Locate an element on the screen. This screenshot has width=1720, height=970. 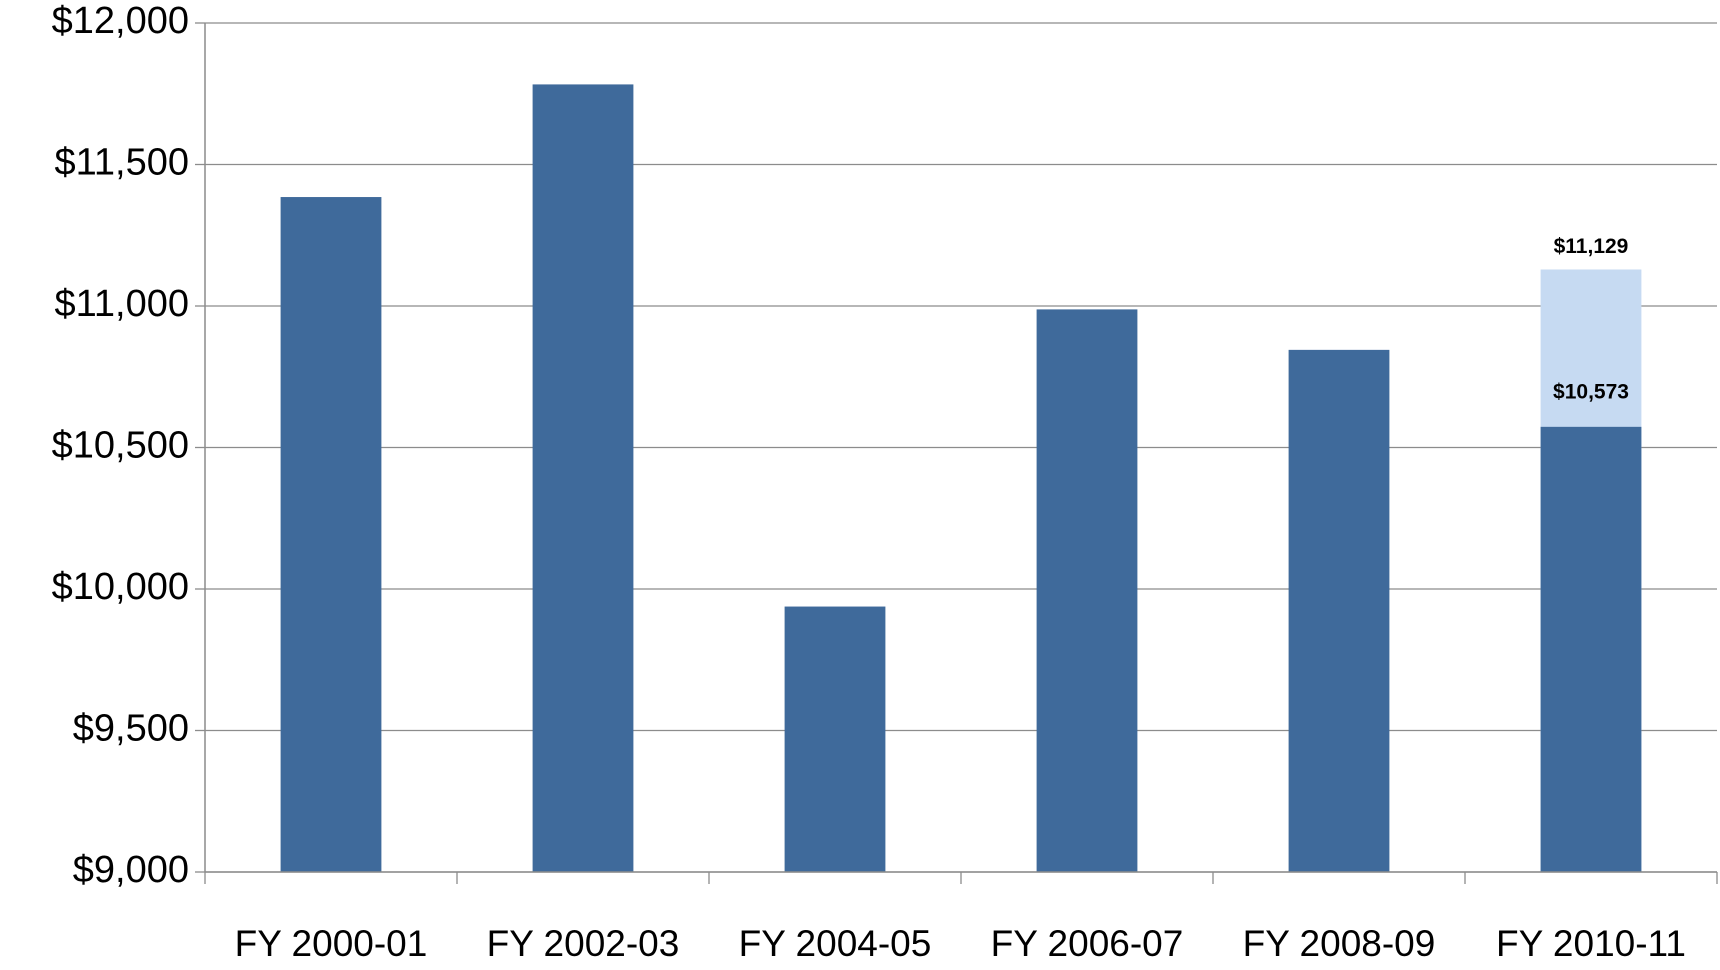
data-label: $10,573 is located at coordinates (1591, 391).